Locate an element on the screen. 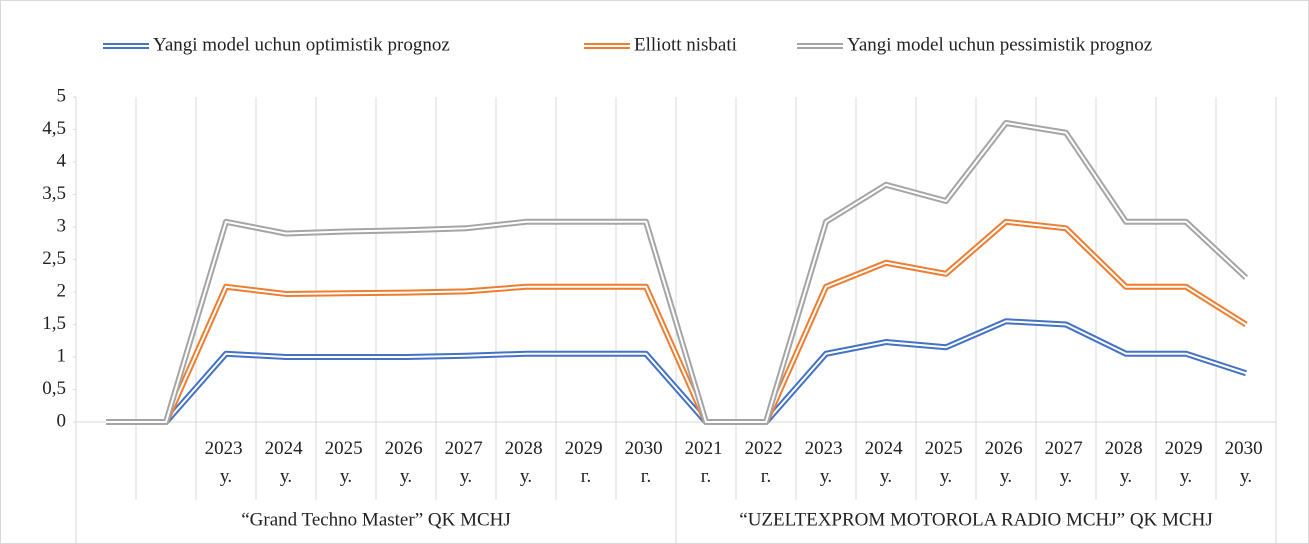  y-tick-label: 0,5 is located at coordinates (54, 388).